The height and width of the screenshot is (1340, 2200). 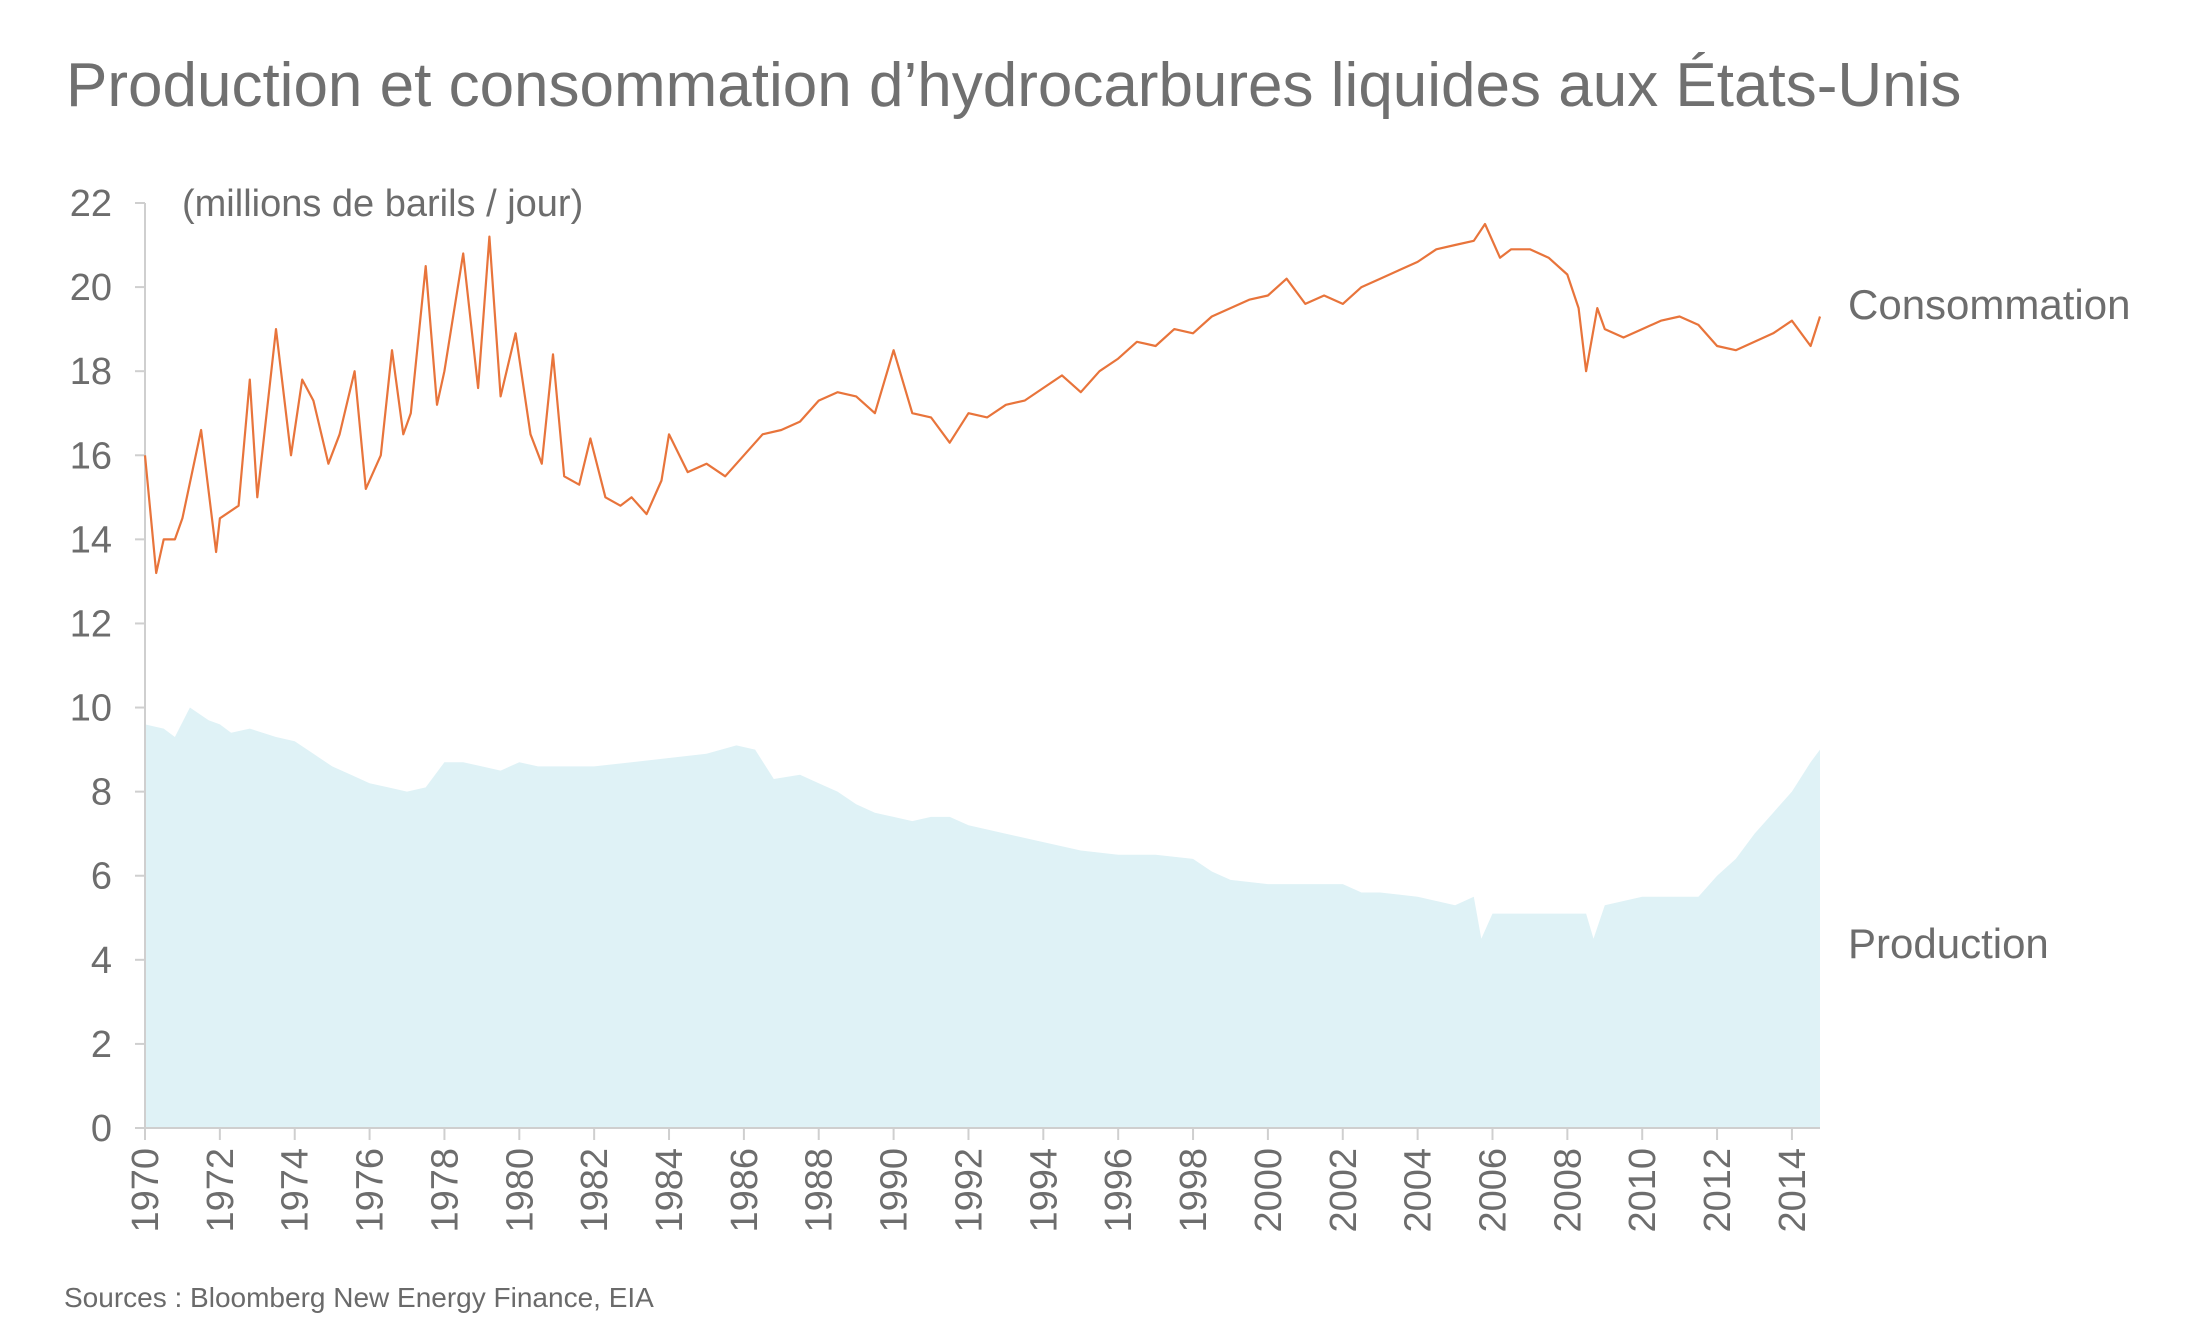 What do you see at coordinates (1344, 1190) in the screenshot?
I see `x-tick-label: 2002` at bounding box center [1344, 1190].